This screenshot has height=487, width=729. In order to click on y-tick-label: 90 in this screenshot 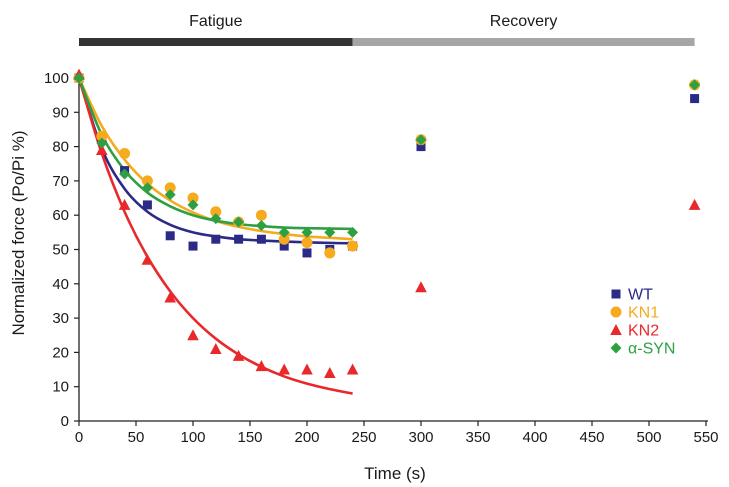, I will do `click(60, 112)`.